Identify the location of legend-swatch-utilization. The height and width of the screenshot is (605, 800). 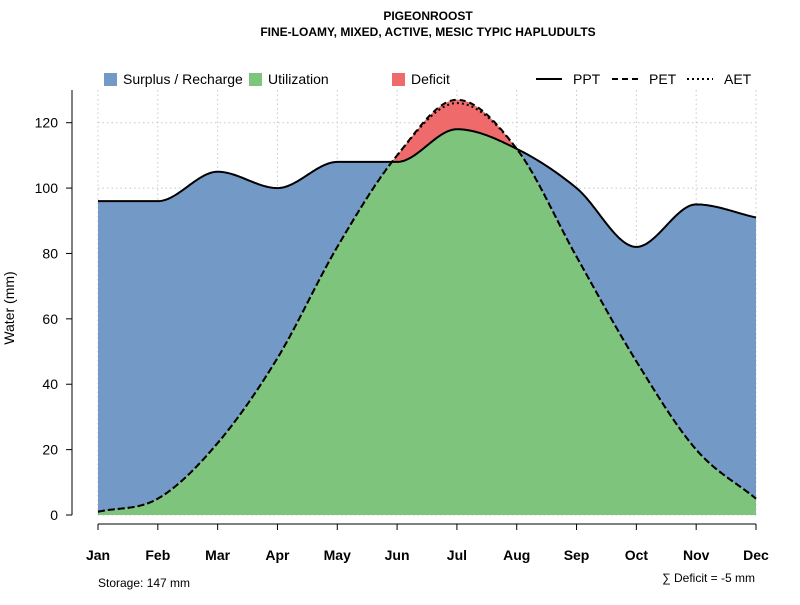
(255, 79).